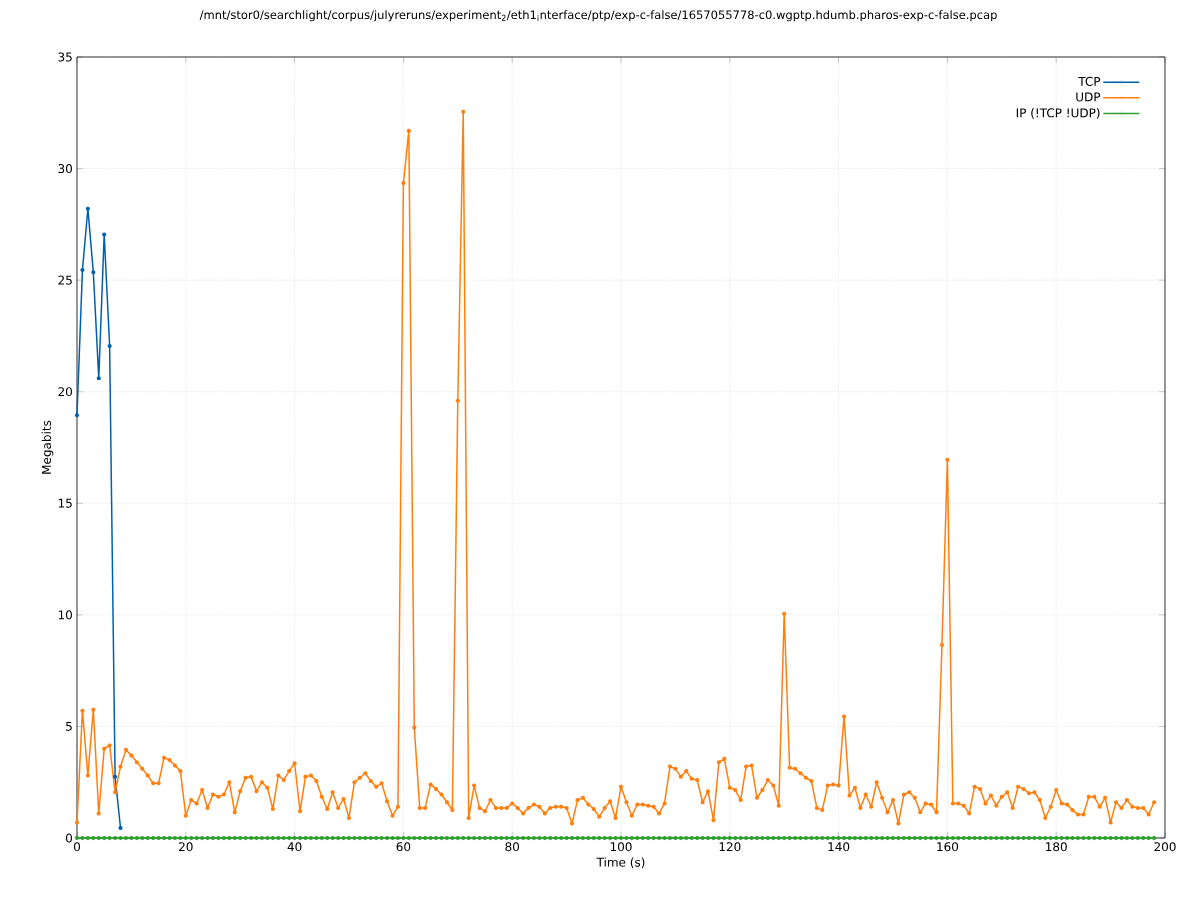 The width and height of the screenshot is (1197, 900). Describe the element at coordinates (620, 863) in the screenshot. I see `x-axis-title: Time (s)` at that location.